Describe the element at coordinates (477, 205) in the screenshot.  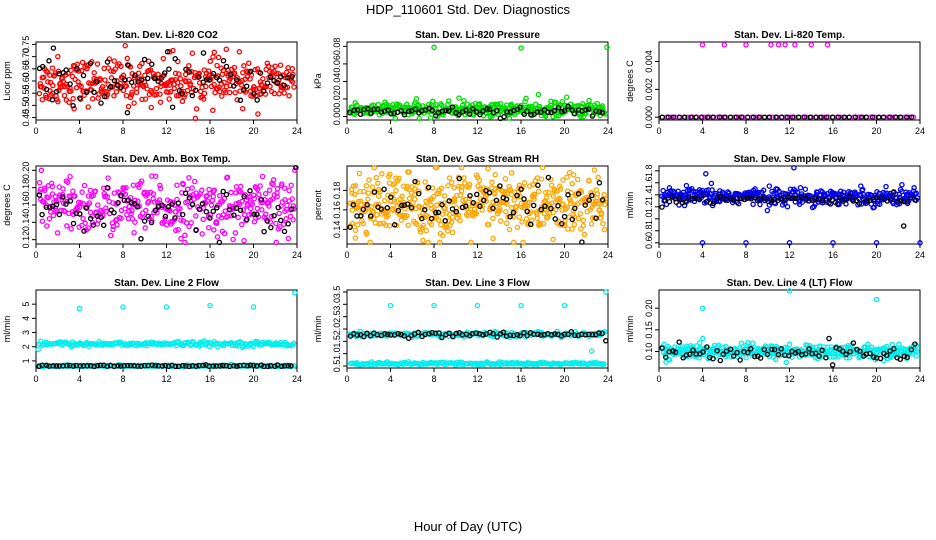
I see `data-points` at that location.